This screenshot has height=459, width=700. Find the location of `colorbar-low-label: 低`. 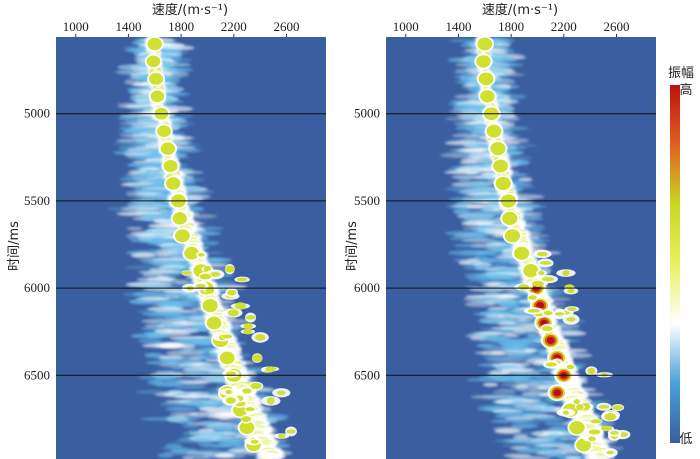

colorbar-low-label: 低 is located at coordinates (685, 439).